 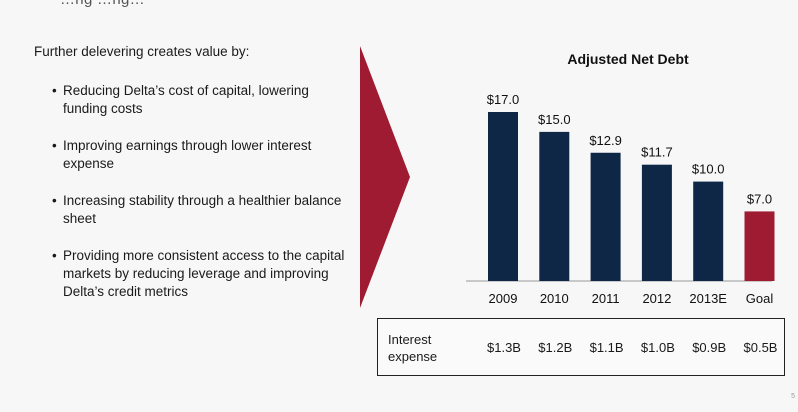 I want to click on interest-expense-value: $1.1B, so click(x=606, y=347).